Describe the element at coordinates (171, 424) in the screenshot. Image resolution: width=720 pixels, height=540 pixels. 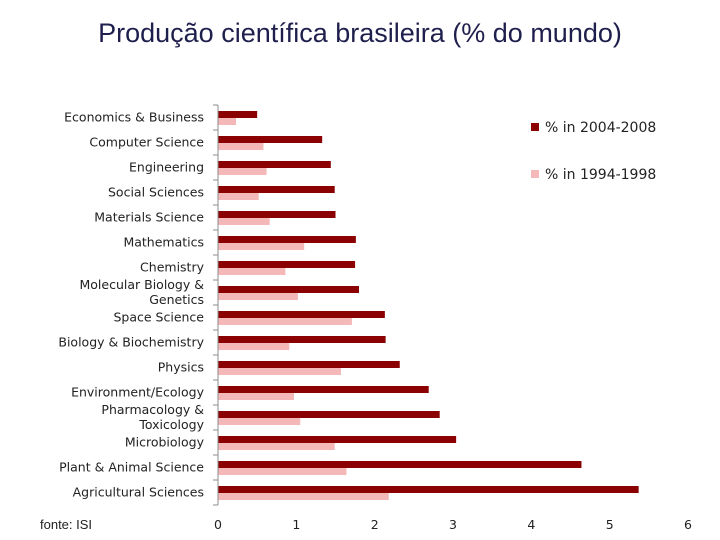
I see `category-label-line: Toxicology` at that location.